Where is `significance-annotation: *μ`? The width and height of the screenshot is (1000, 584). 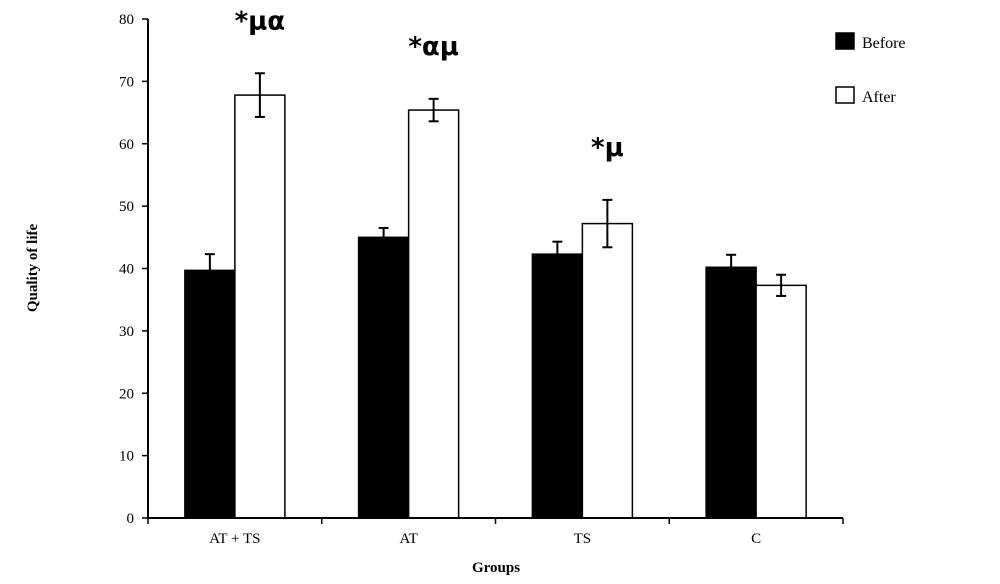 significance-annotation: *μ is located at coordinates (607, 148).